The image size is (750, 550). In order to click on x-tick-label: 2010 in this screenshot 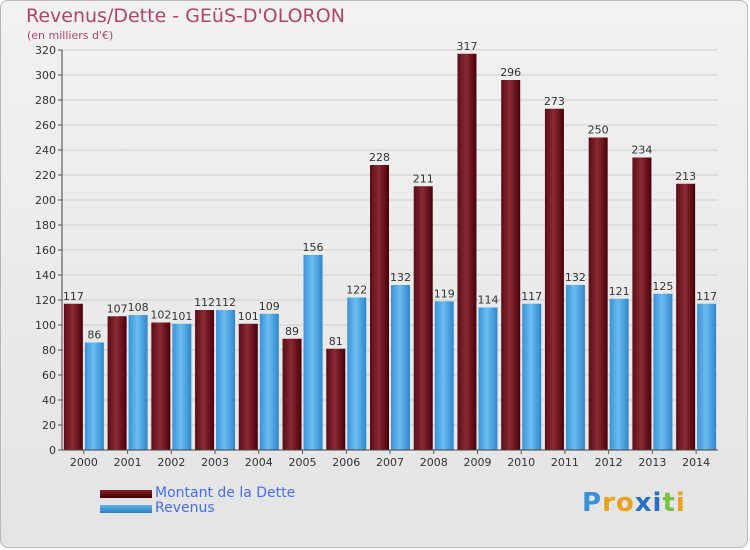, I will do `click(521, 462)`.